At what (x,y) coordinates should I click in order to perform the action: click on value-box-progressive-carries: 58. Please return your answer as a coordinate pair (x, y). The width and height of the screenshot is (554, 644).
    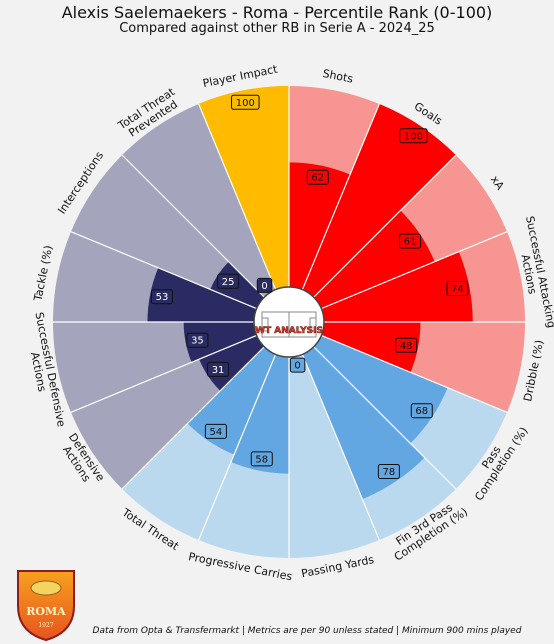
    Looking at the image, I should click on (261, 459).